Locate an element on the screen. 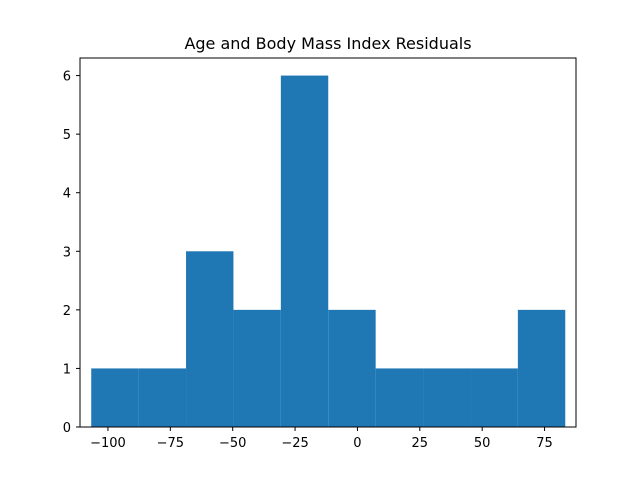 The width and height of the screenshot is (640, 480). chart-title: Age and Body Mass Index Residuals is located at coordinates (327, 43).